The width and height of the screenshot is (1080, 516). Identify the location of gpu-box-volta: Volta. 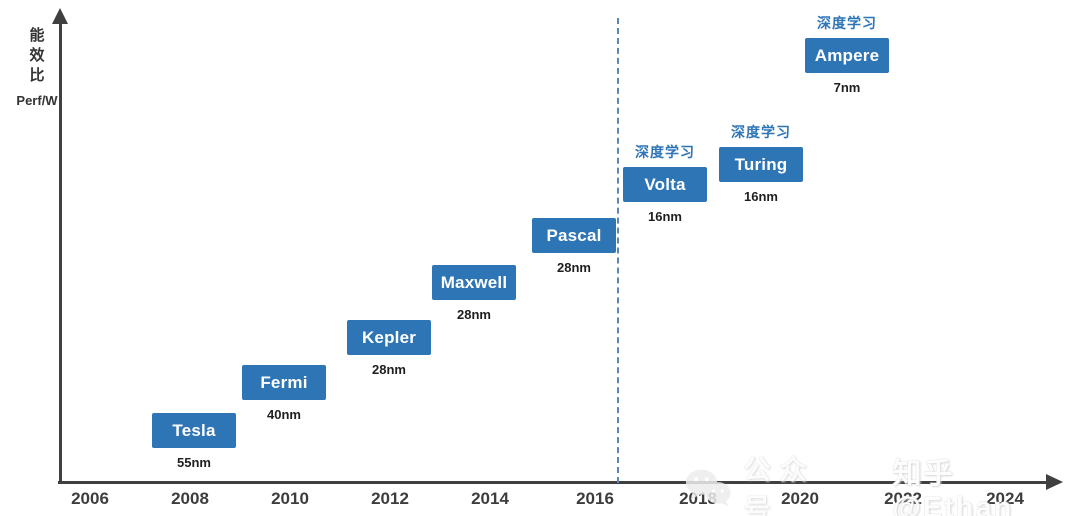
(665, 184).